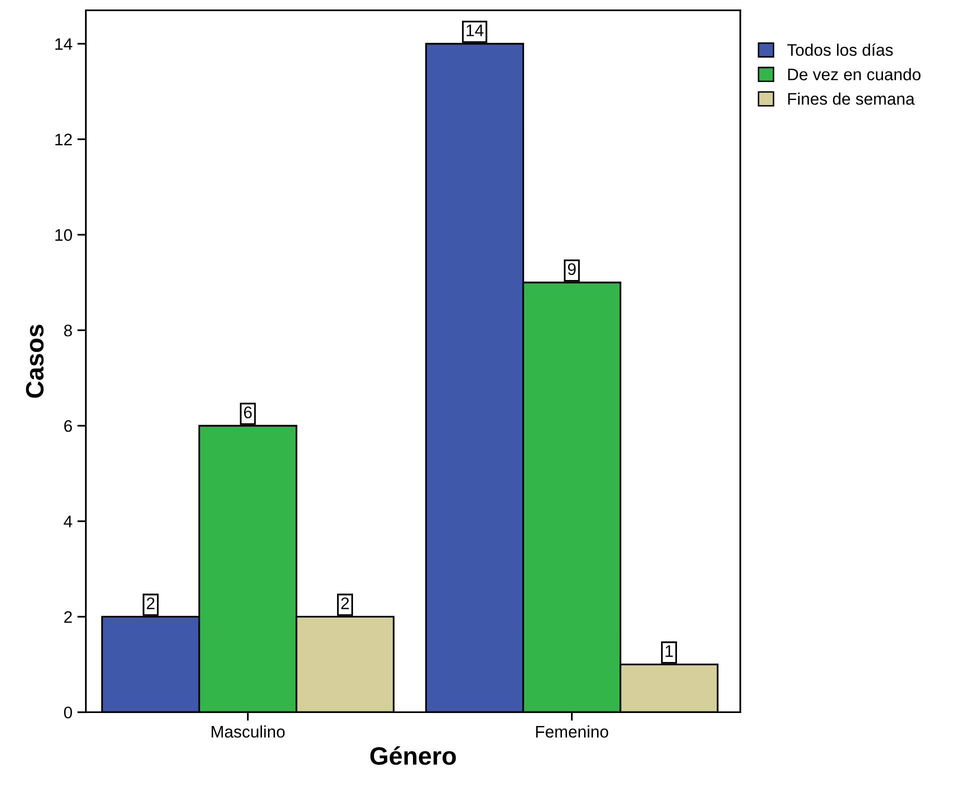 Image resolution: width=954 pixels, height=794 pixels. Describe the element at coordinates (413, 755) in the screenshot. I see `x-axis-title: Género` at that location.